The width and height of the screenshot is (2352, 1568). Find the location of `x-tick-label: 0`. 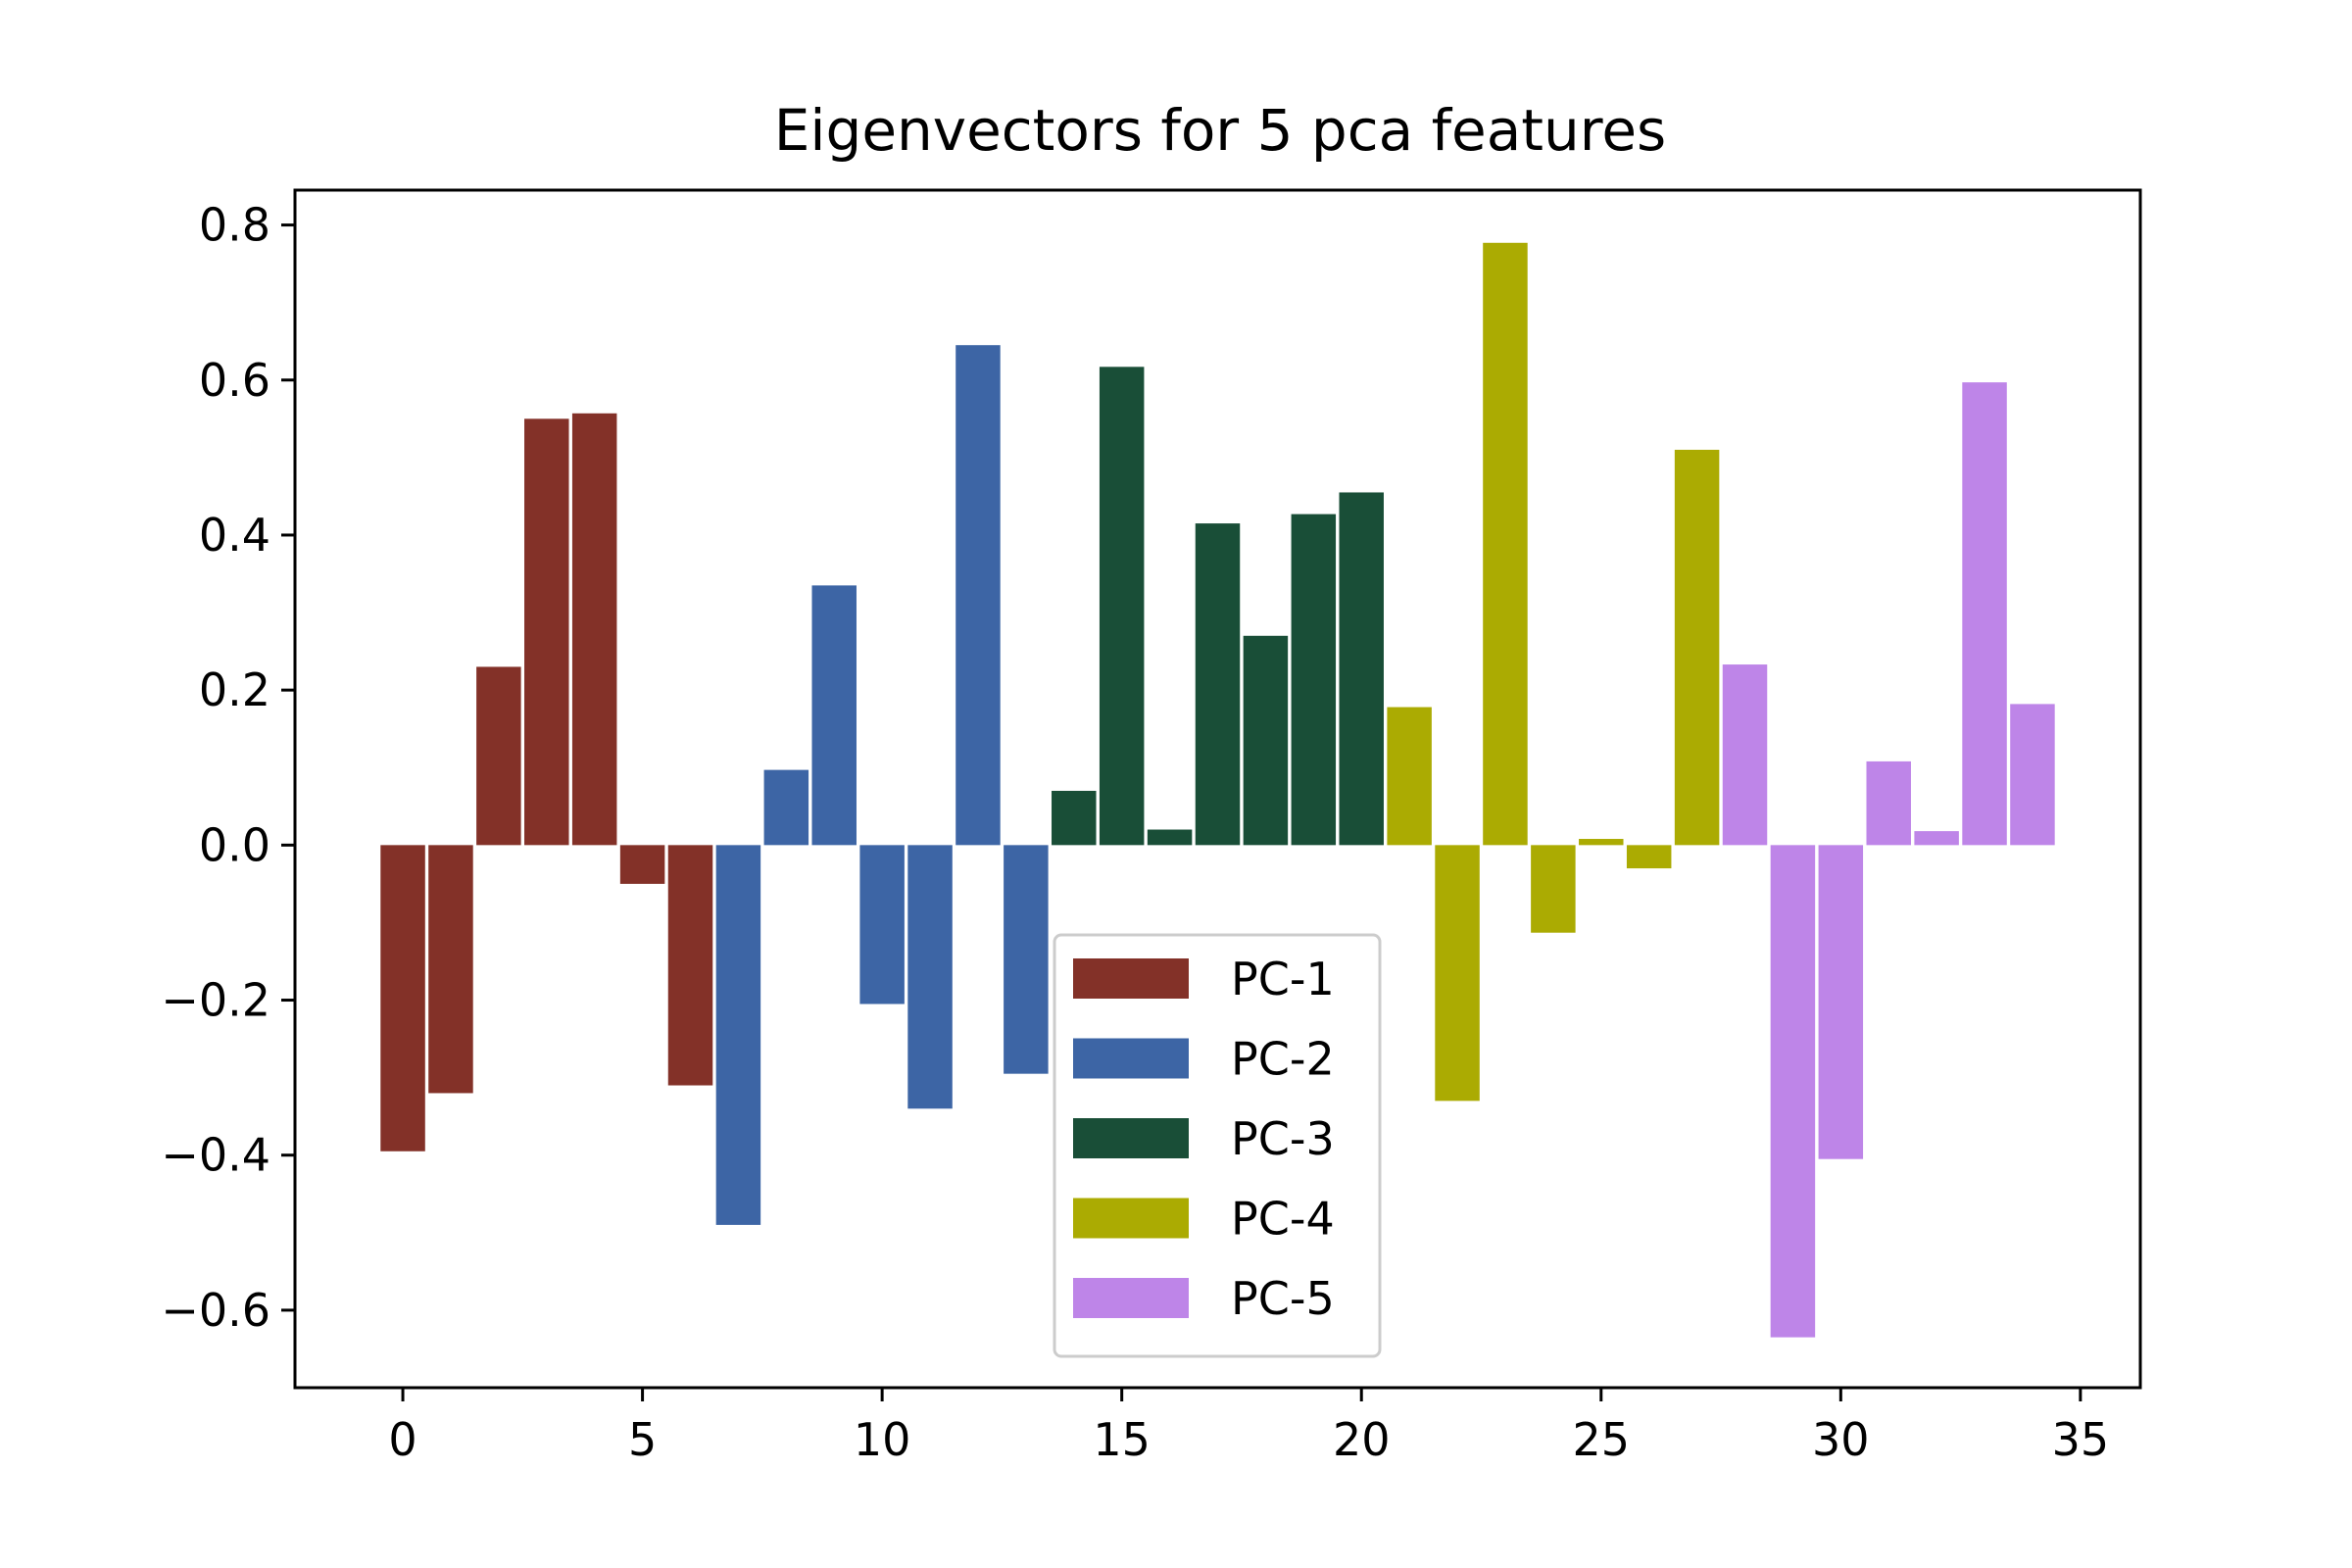

x-tick-label: 0 is located at coordinates (402, 1439).